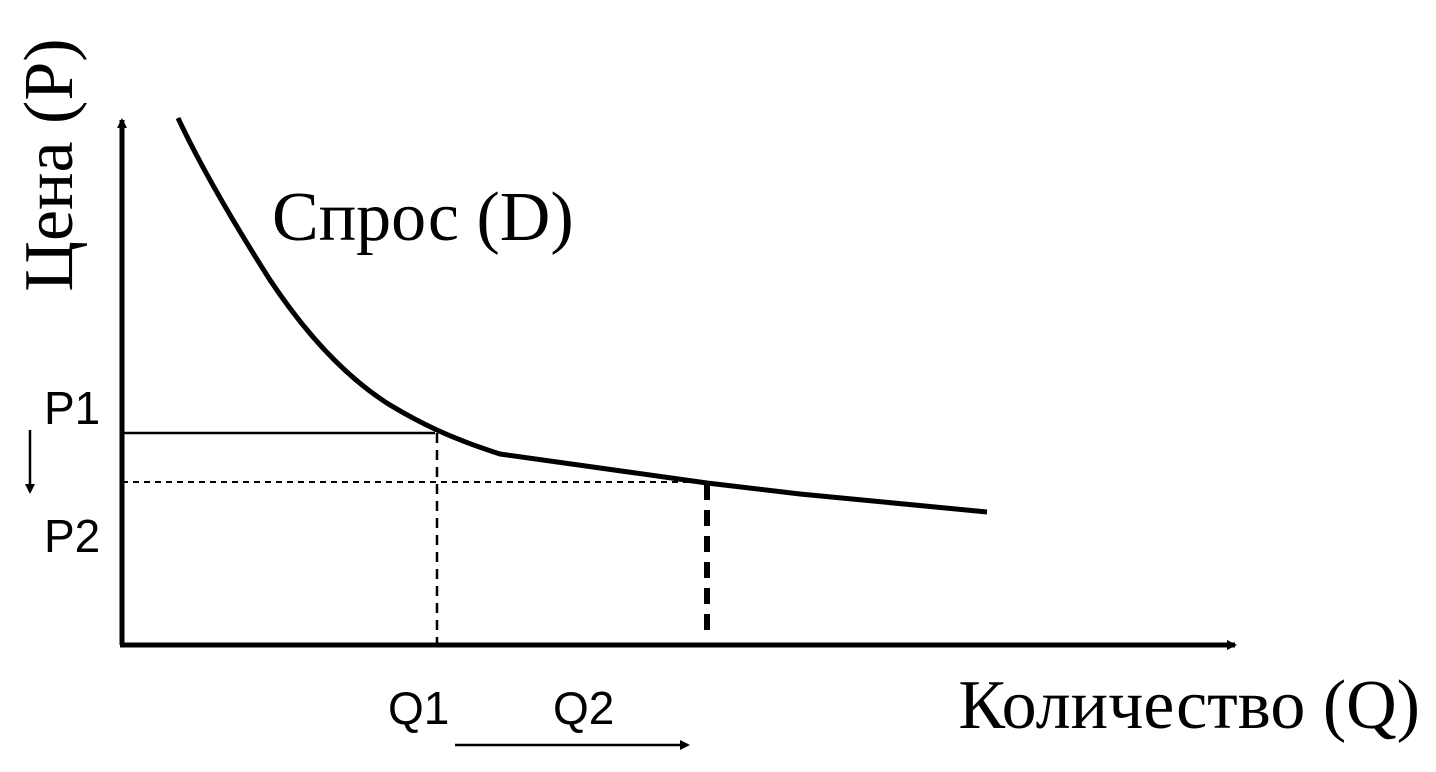  Describe the element at coordinates (72, 536) in the screenshot. I see `price-label: P2` at that location.